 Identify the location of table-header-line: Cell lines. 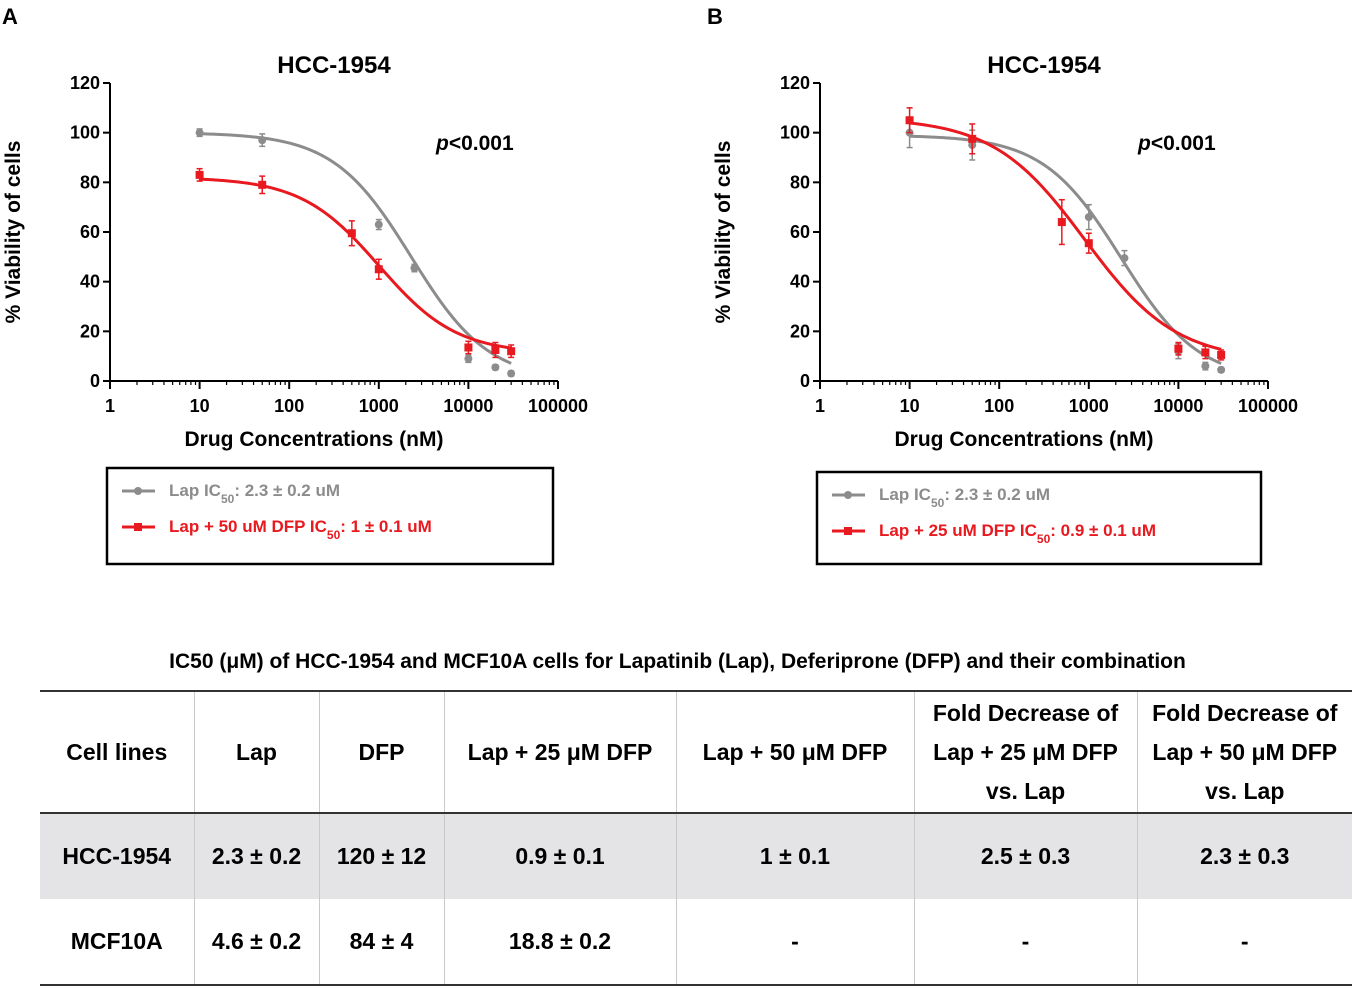
(117, 751).